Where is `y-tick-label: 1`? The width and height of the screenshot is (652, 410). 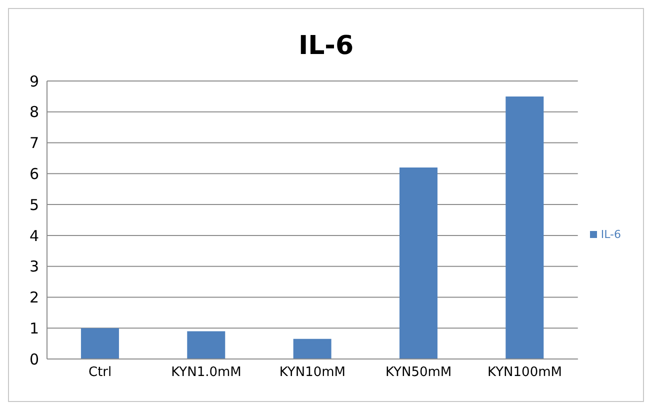
y-tick-label: 1 is located at coordinates (34, 328).